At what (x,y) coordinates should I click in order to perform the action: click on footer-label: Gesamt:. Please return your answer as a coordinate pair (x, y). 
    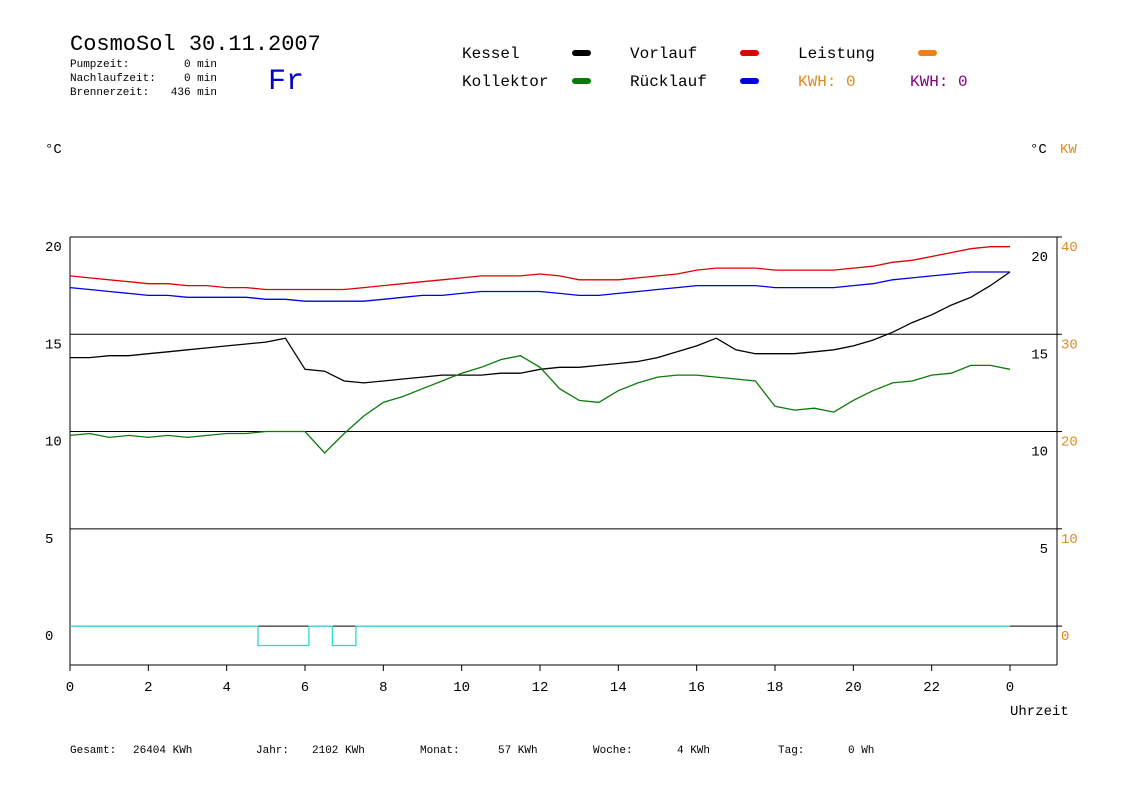
    Looking at the image, I should click on (93, 751).